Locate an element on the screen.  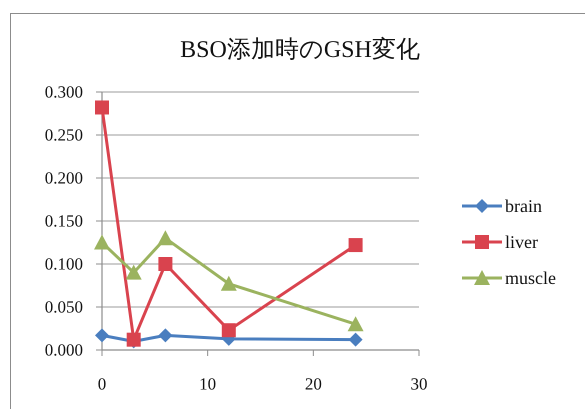
y-tick-label: 0.250 is located at coordinates (63, 135).